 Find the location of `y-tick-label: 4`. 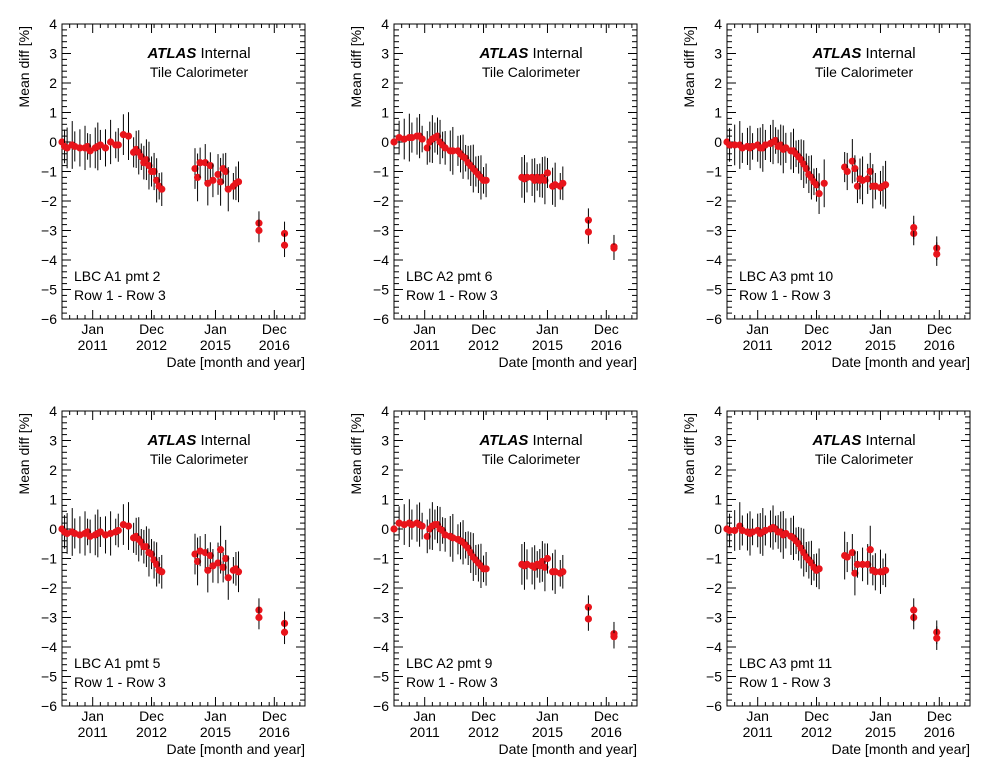

y-tick-label: 4 is located at coordinates (53, 24).